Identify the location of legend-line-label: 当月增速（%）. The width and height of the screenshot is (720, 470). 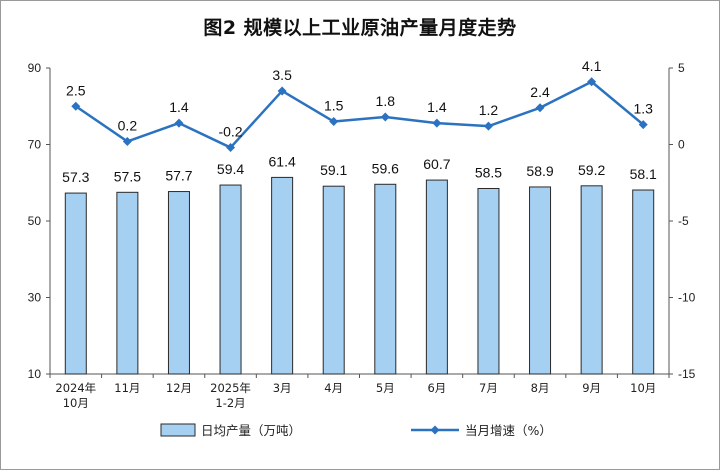
(508, 430).